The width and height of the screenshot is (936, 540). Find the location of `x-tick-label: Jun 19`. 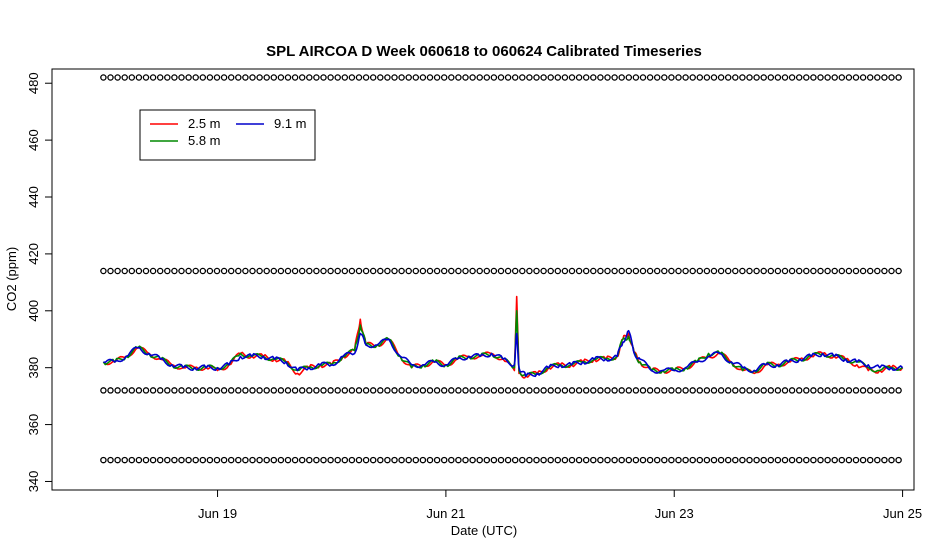

x-tick-label: Jun 19 is located at coordinates (217, 513).